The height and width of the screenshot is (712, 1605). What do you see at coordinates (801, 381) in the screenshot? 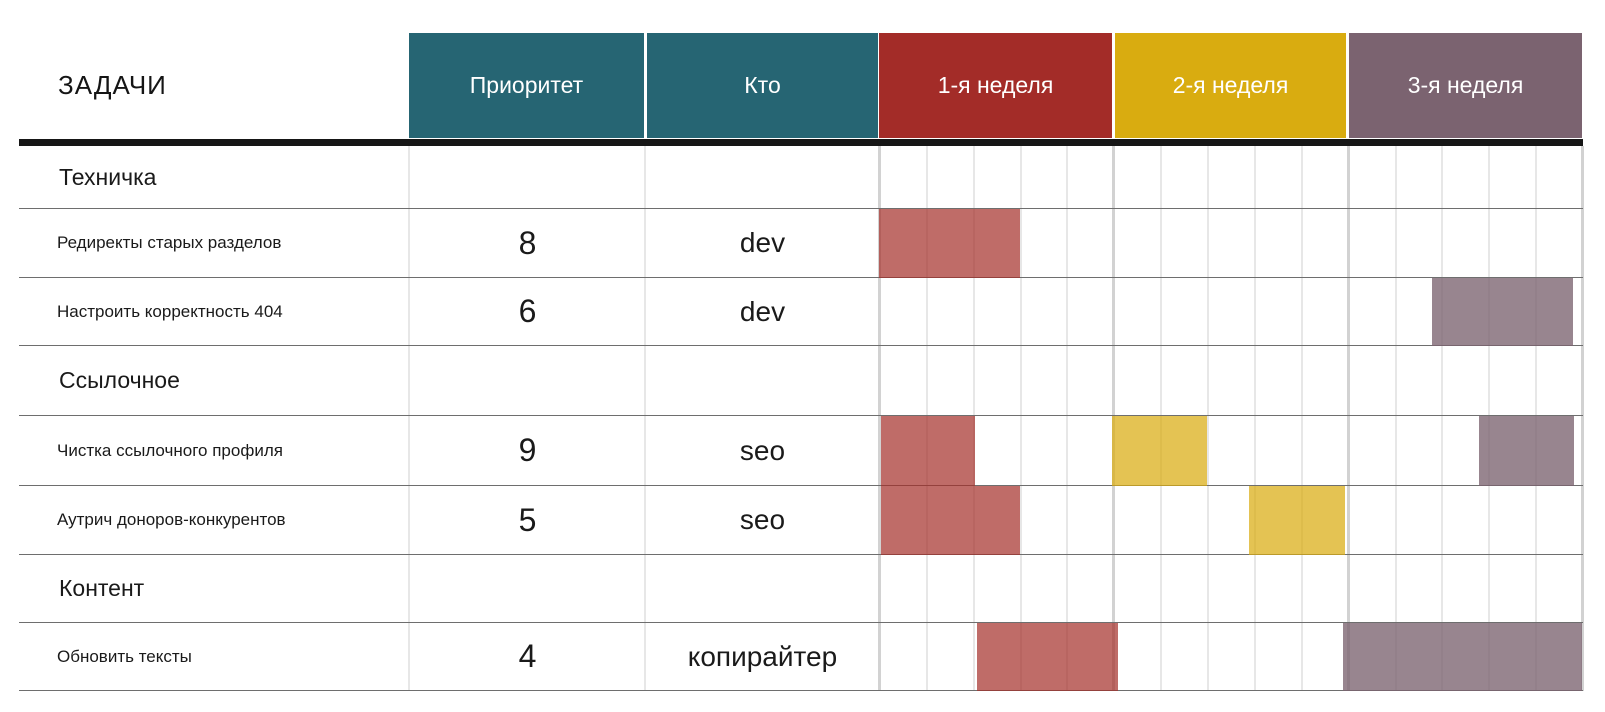
I see `section-row: Ссылочное` at bounding box center [801, 381].